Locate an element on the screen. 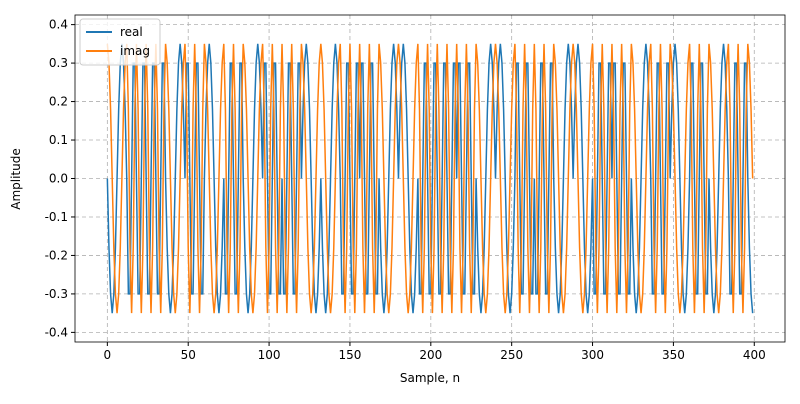 This screenshot has height=404, width=800. x-tick-label: 150 is located at coordinates (349, 355).